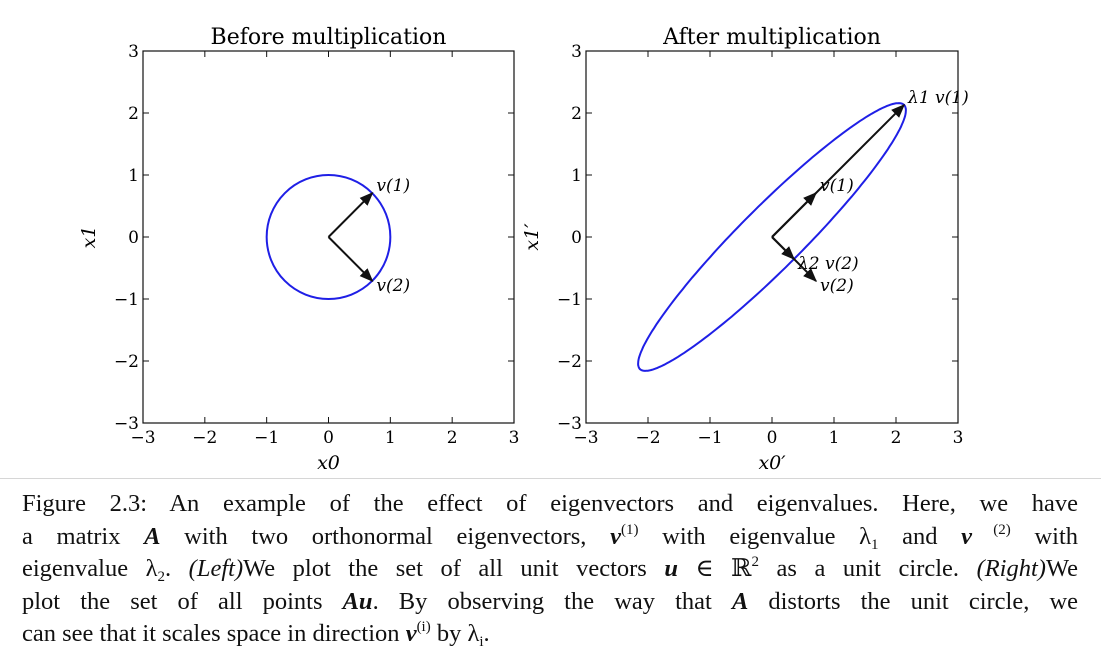  What do you see at coordinates (920, 536) in the screenshot?
I see `caption-text: and` at bounding box center [920, 536].